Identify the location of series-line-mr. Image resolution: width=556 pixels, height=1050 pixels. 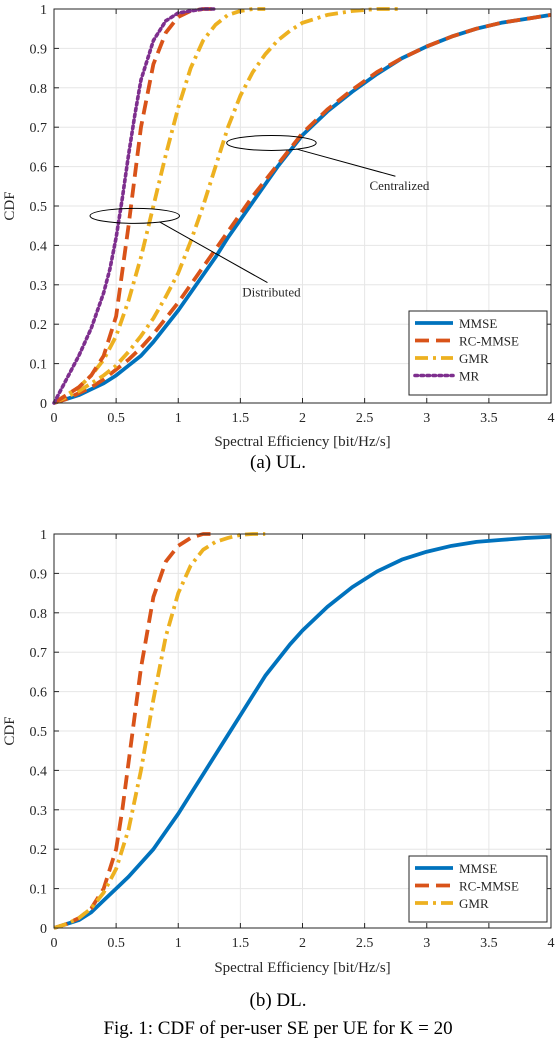
(135, 206).